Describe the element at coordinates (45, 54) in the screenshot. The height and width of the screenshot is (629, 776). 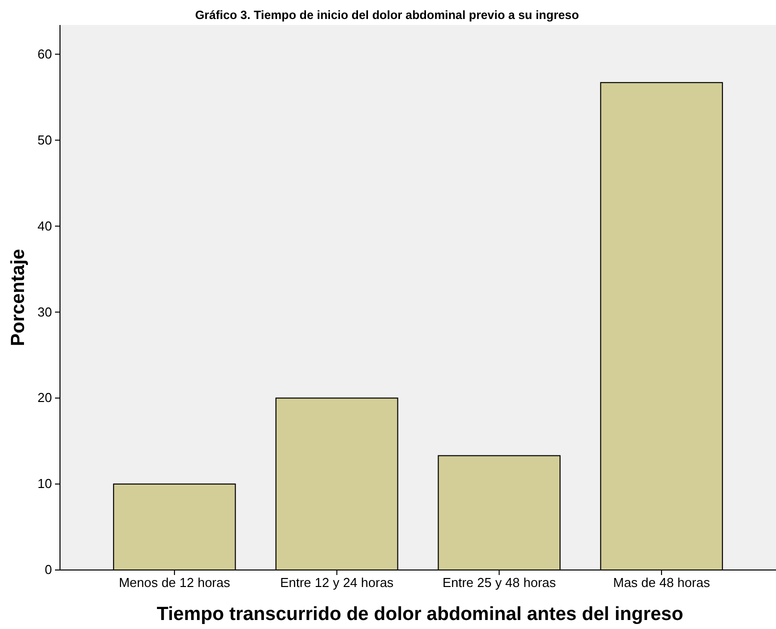
I see `y-tick-label: 60` at that location.